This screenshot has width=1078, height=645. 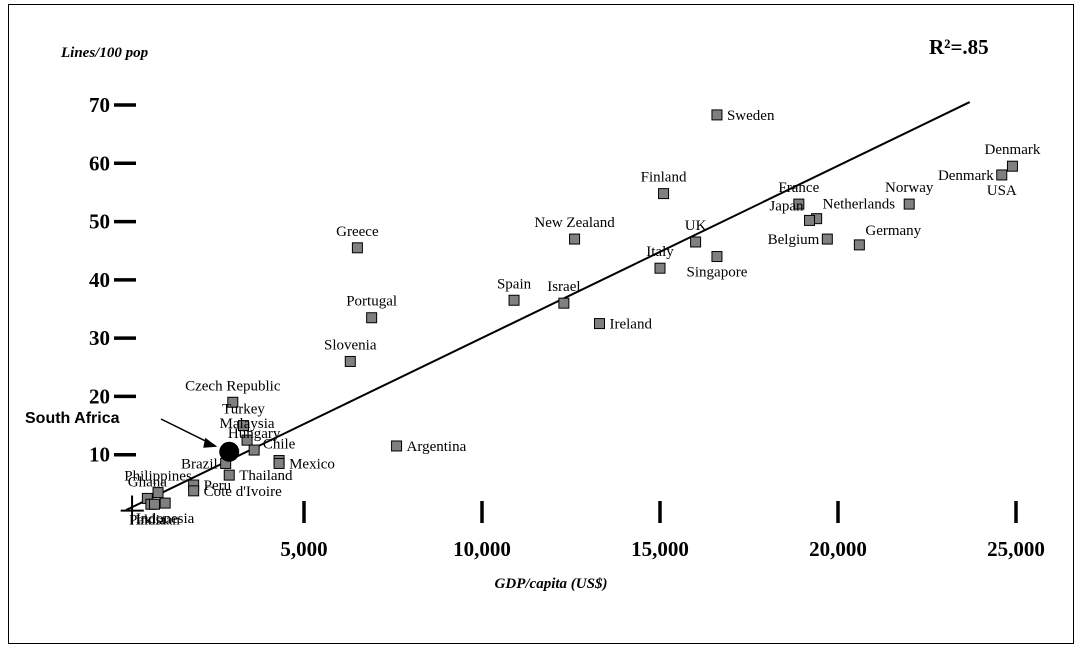 What do you see at coordinates (574, 223) in the screenshot?
I see `country-label: New Zealand` at bounding box center [574, 223].